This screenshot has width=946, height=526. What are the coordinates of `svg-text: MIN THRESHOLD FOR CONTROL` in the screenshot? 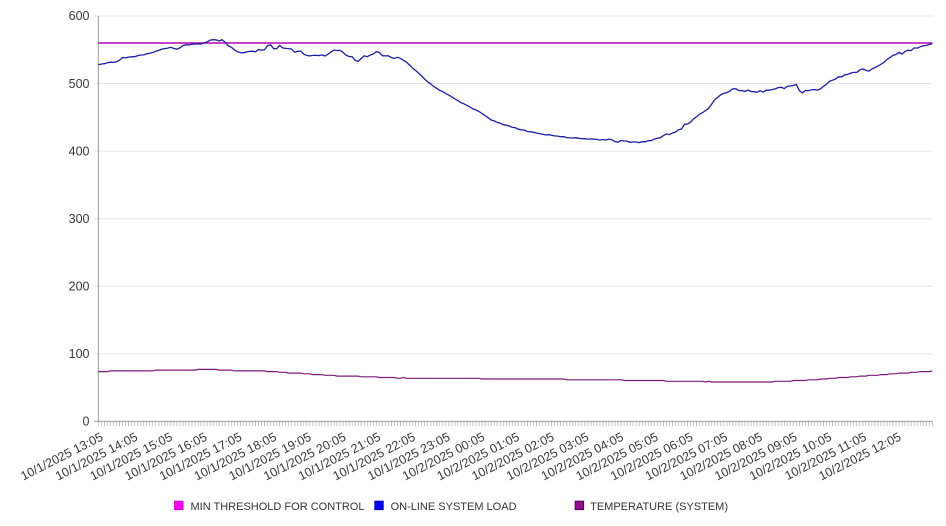 It's located at (278, 507).